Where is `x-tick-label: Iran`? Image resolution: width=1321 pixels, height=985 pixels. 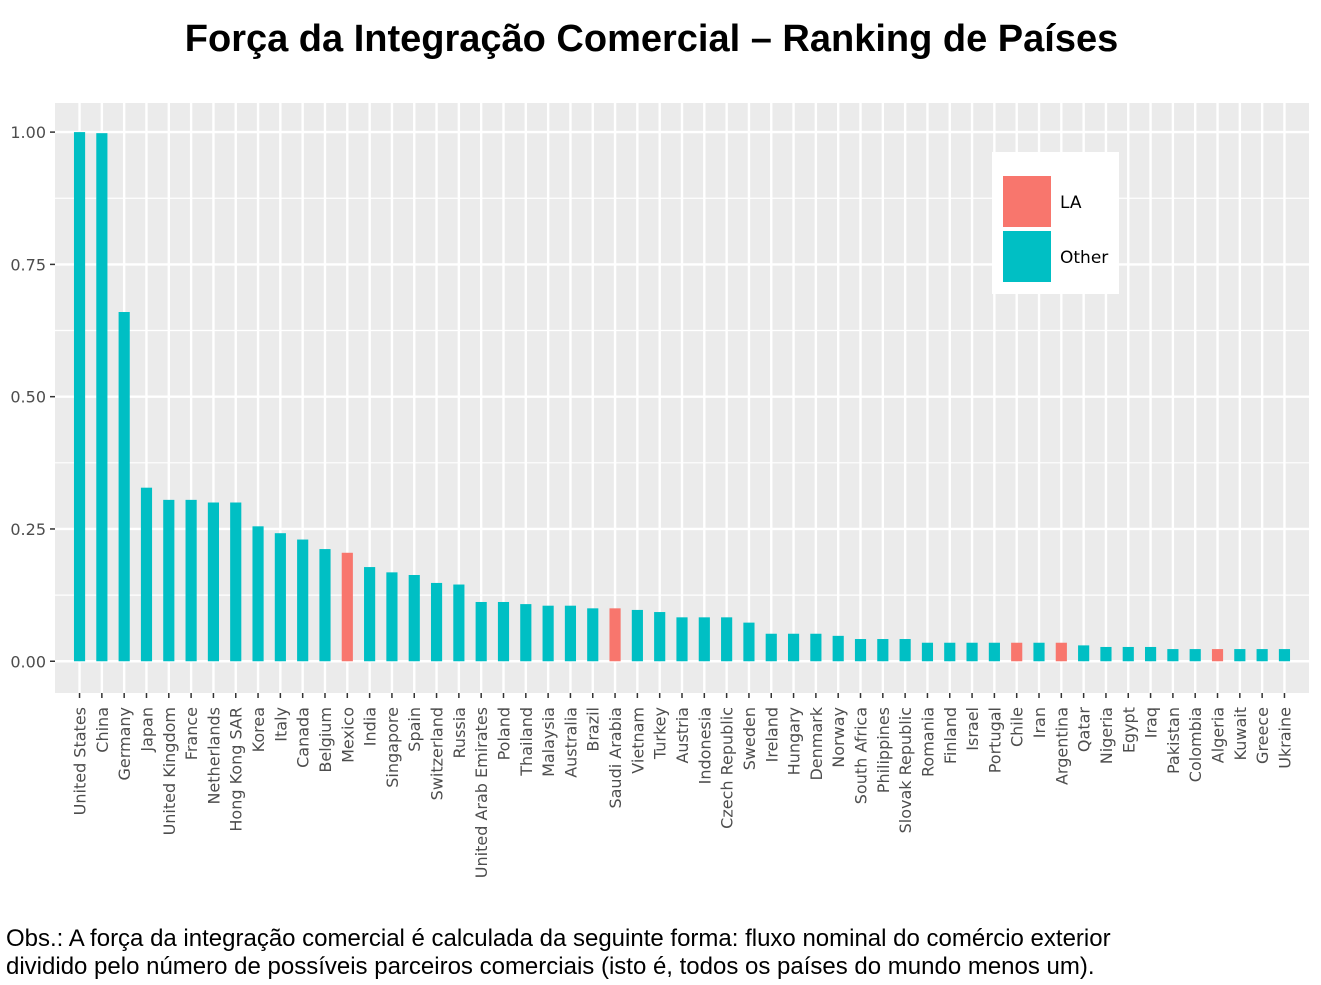 x-tick-label: Iran is located at coordinates (1039, 722).